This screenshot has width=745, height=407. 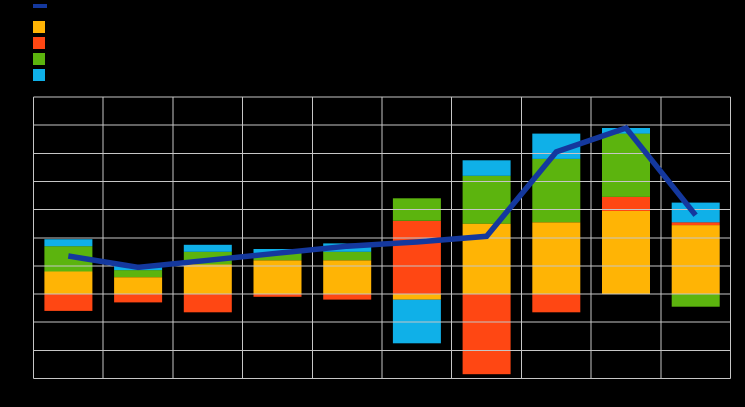 I want to click on legend-swatch-green, so click(x=39, y=59).